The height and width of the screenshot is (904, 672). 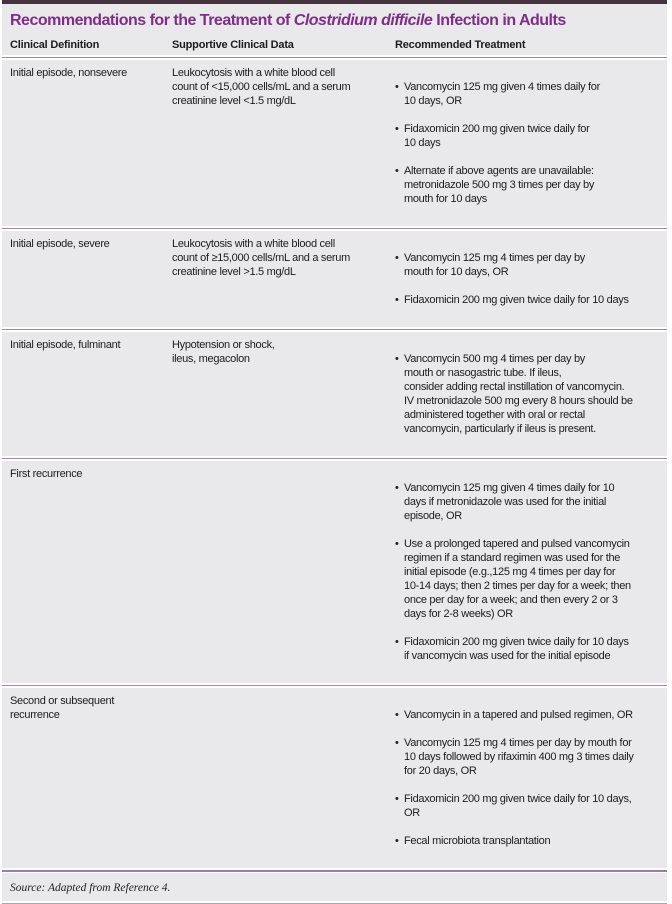 What do you see at coordinates (46, 474) in the screenshot?
I see `clinical-definition-cell: First recurrence` at bounding box center [46, 474].